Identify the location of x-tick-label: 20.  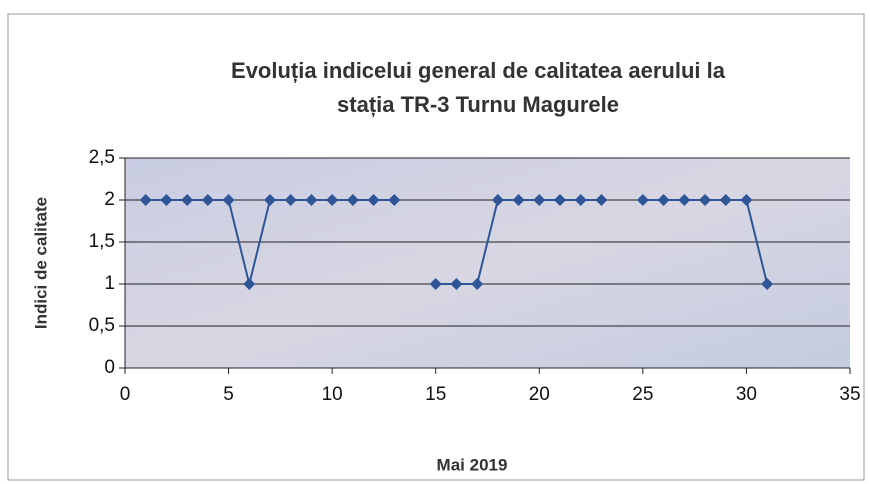
(539, 394).